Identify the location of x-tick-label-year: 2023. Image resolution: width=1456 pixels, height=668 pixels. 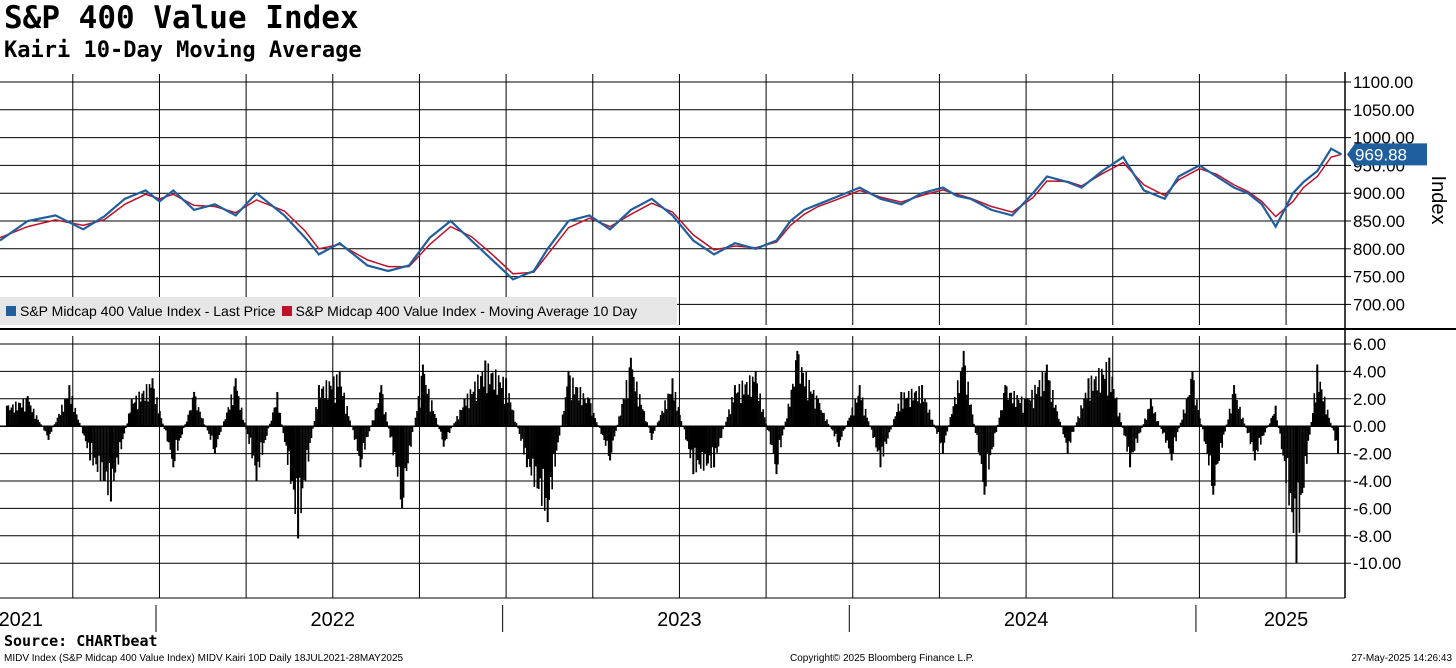
(679, 620).